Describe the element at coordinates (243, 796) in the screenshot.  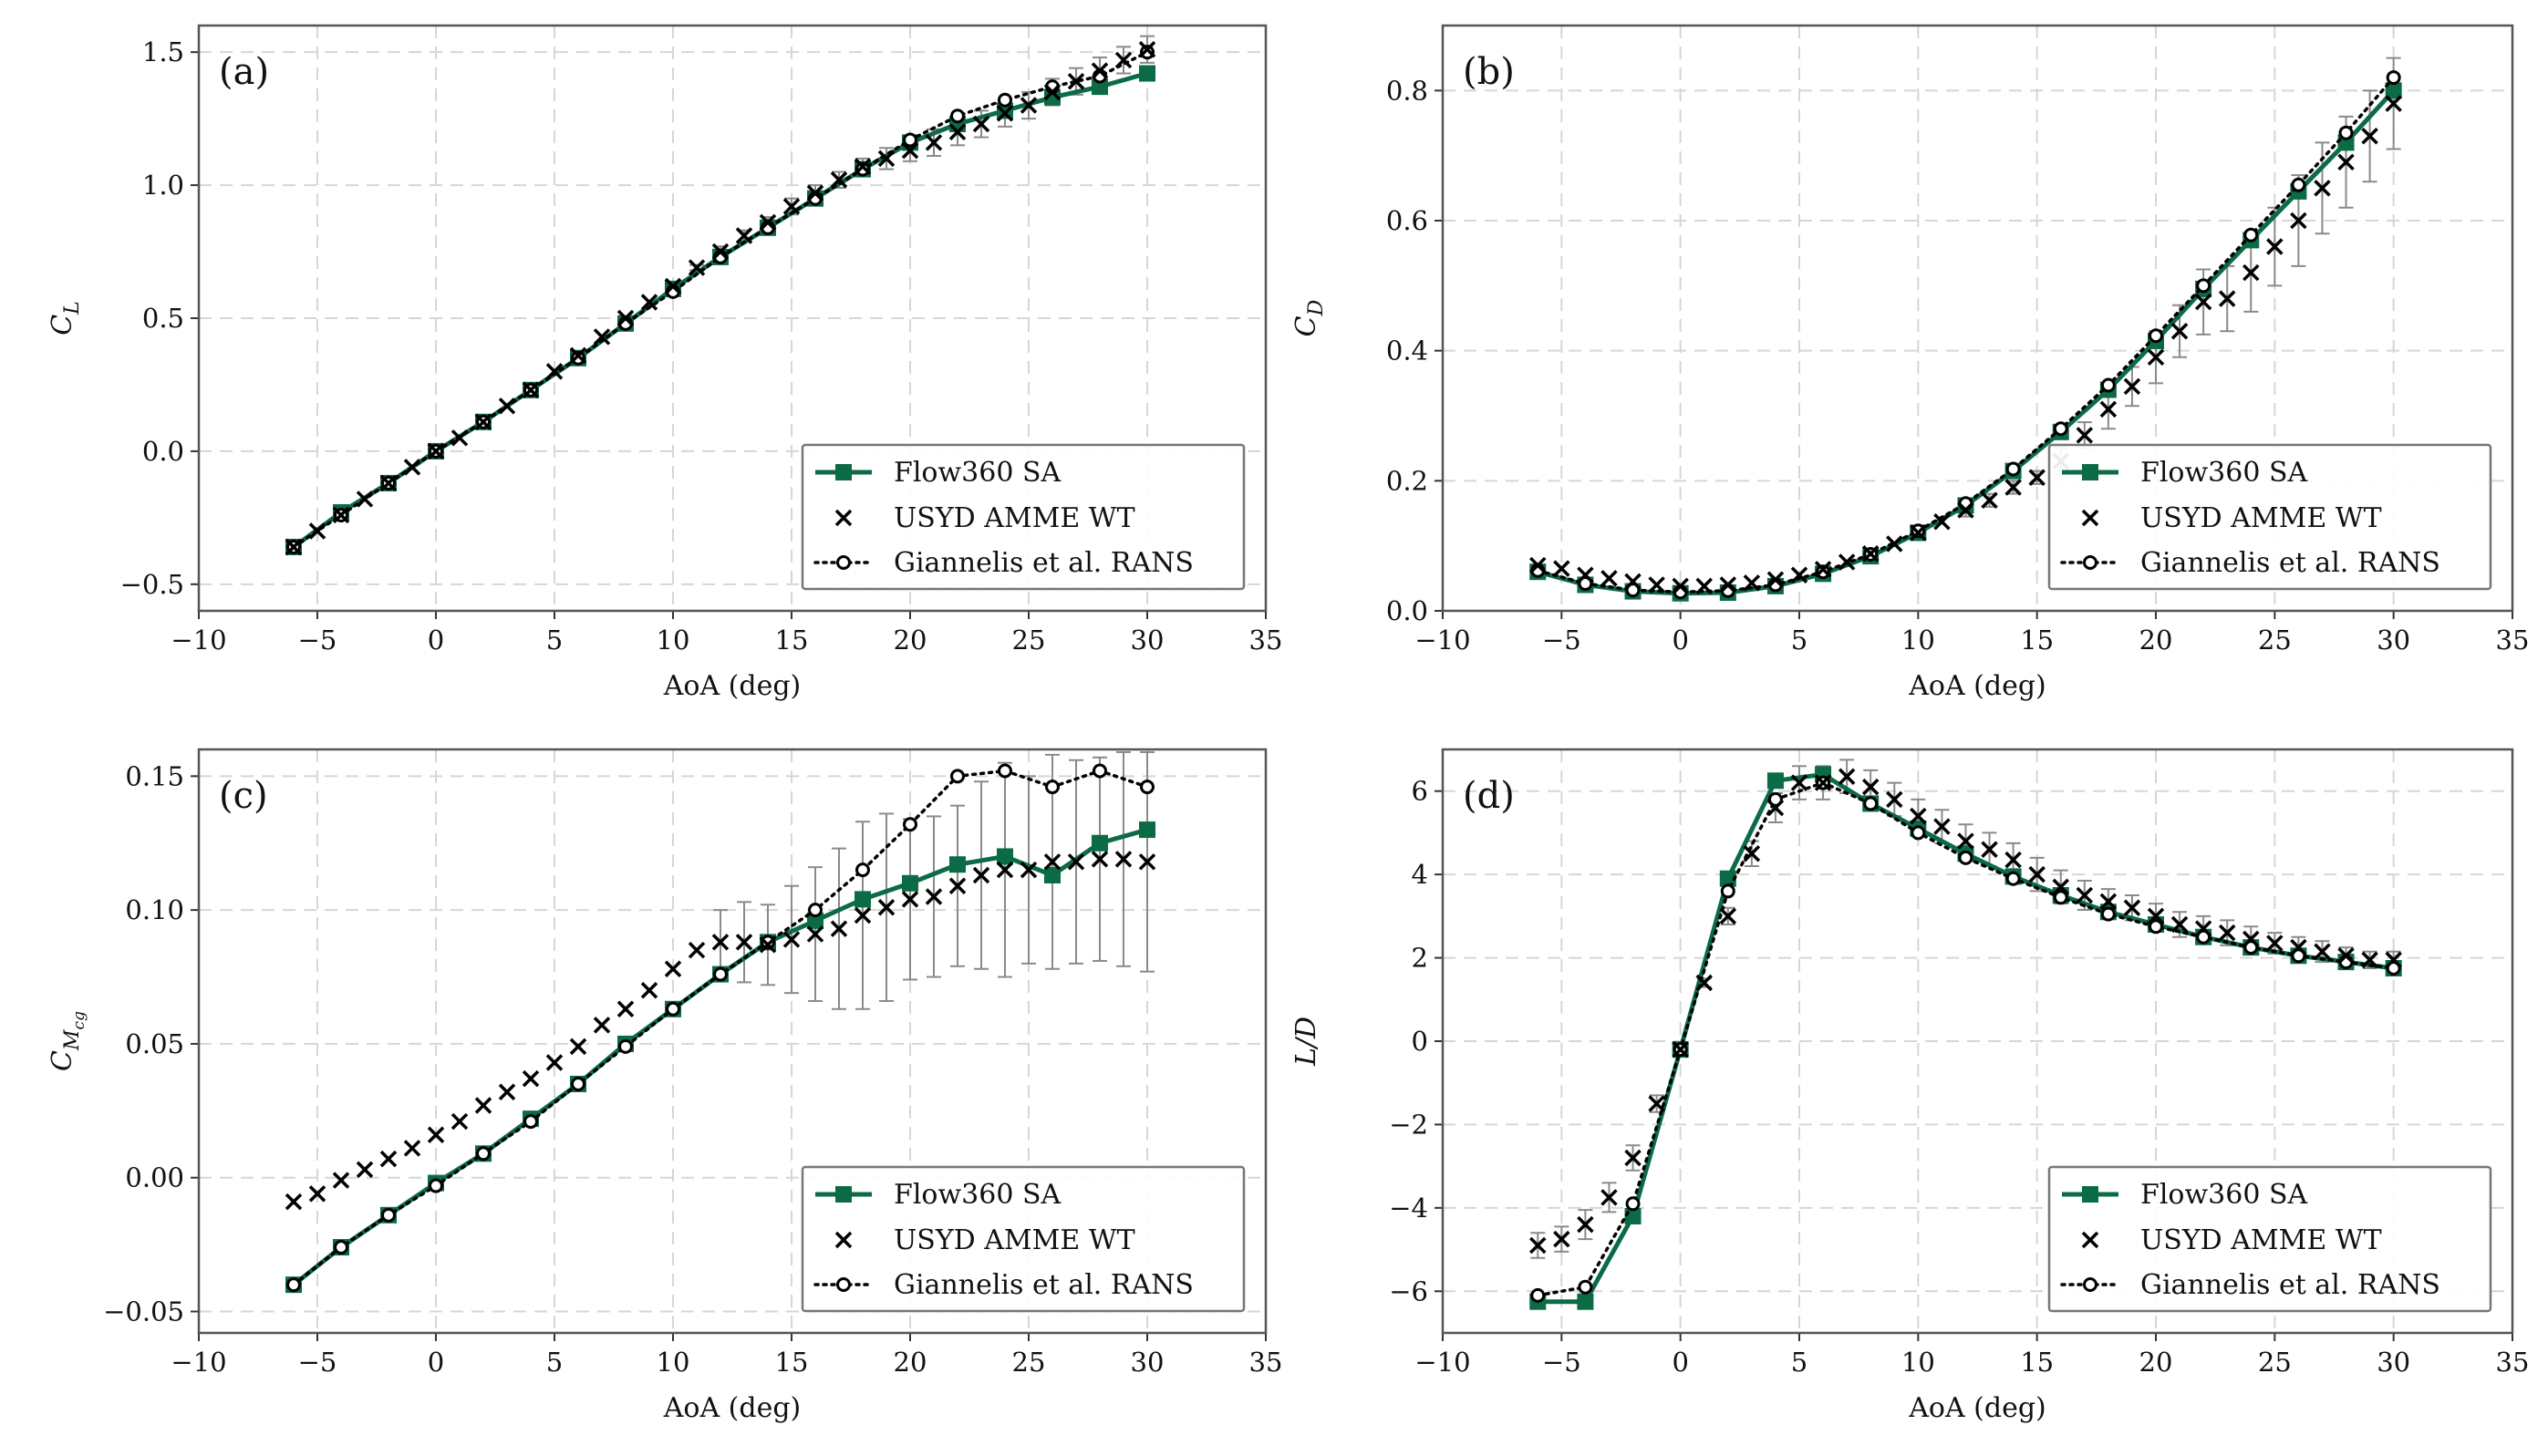
I see `panel-label: (c)` at that location.